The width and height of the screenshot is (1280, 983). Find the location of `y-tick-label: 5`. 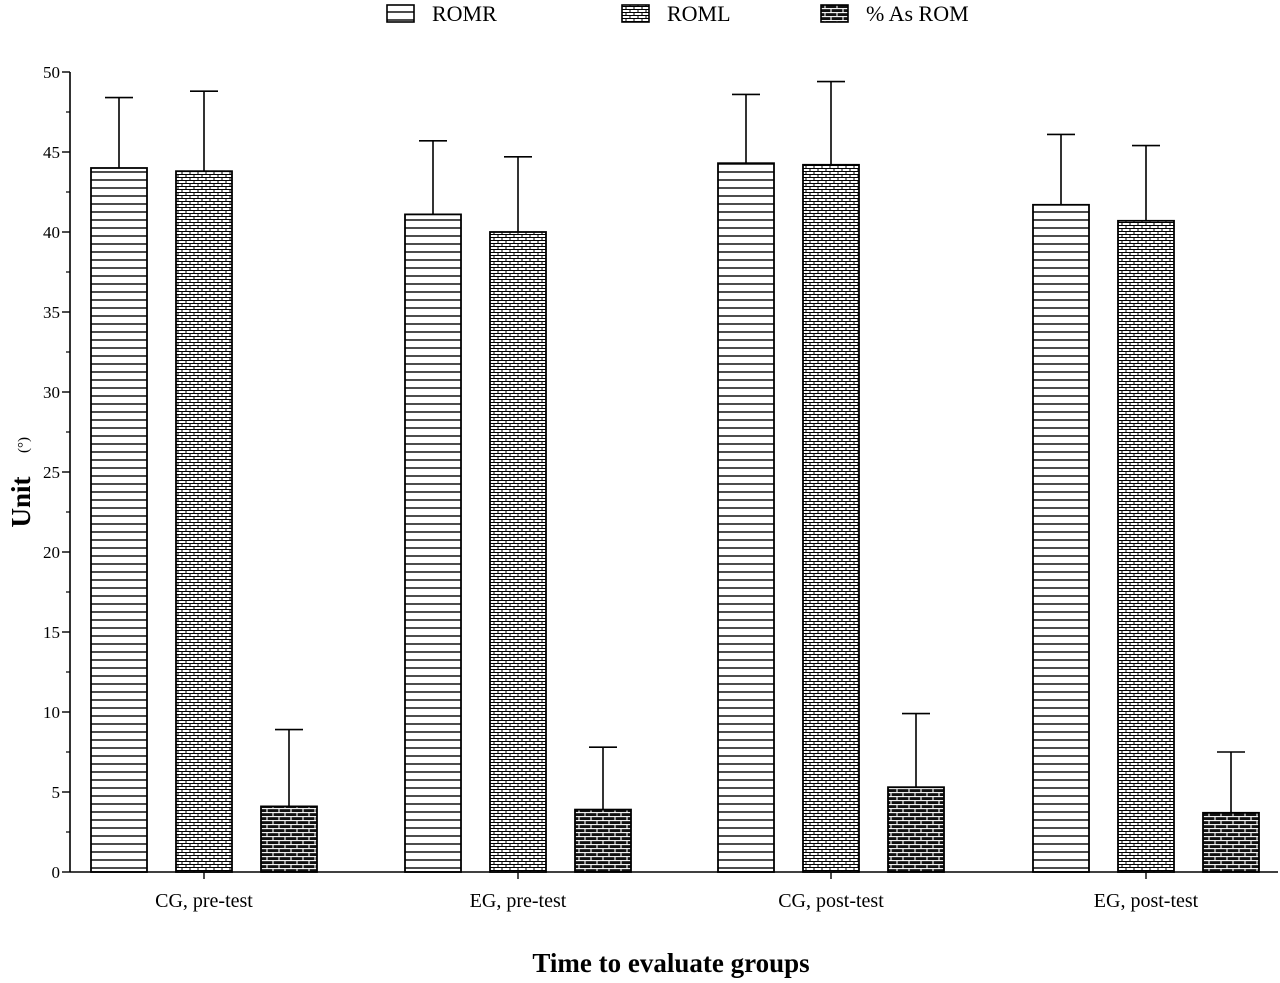

y-tick-label: 5 is located at coordinates (56, 792).